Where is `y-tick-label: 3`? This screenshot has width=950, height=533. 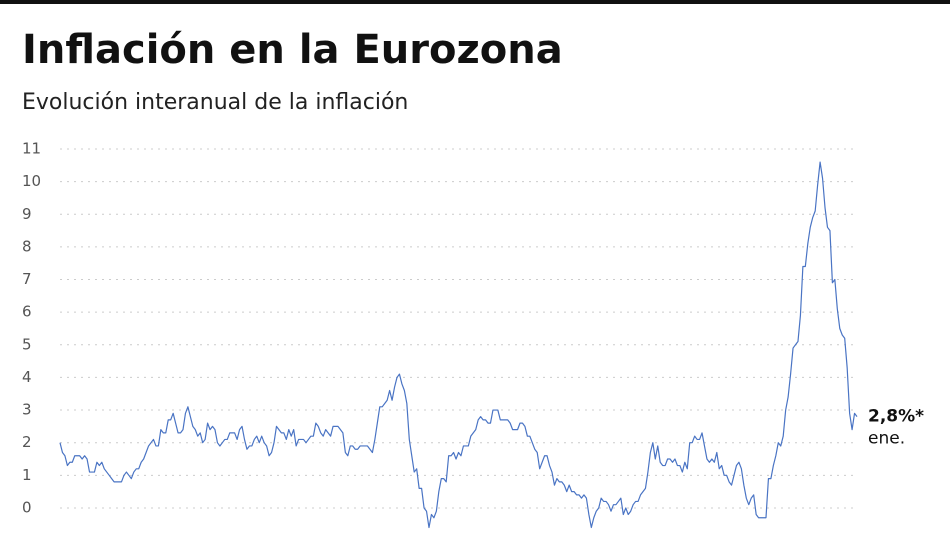 y-tick-label: 3 is located at coordinates (27, 410).